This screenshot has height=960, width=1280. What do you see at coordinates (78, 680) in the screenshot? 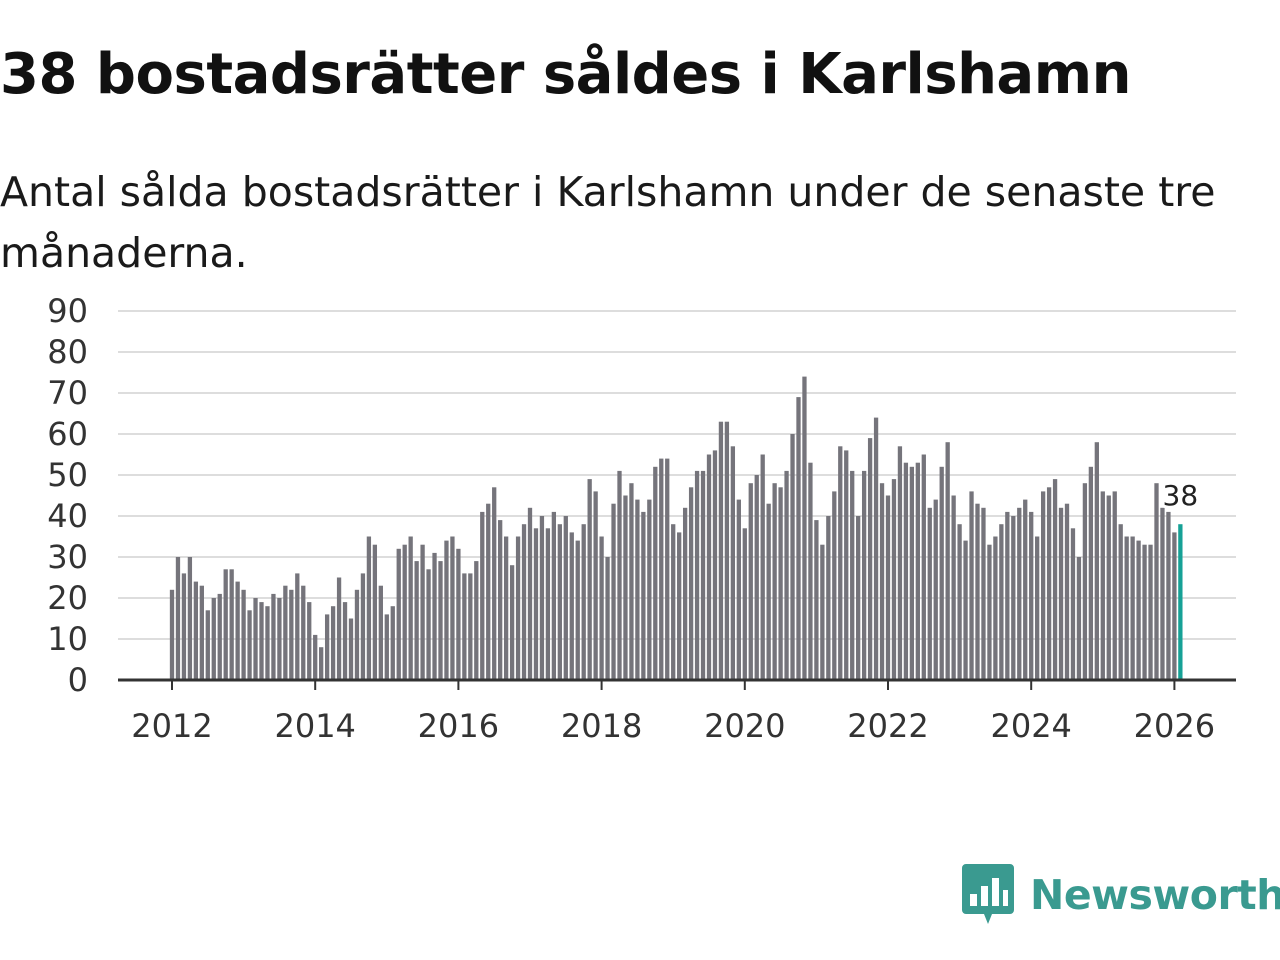
I see `y-tick-label: 0` at bounding box center [78, 680].